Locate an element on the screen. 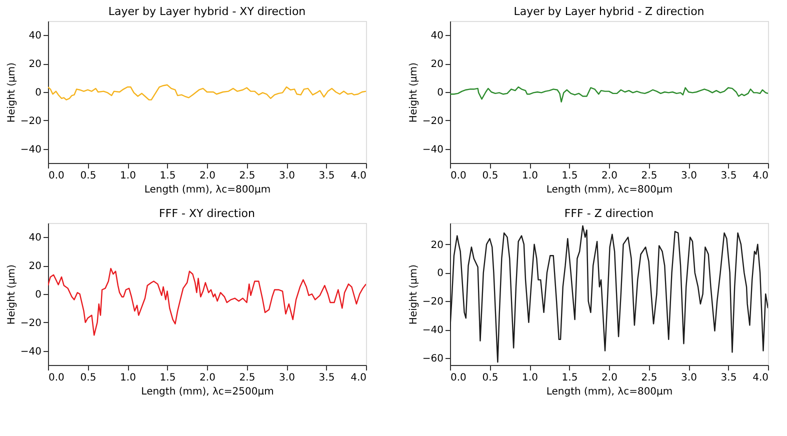 This screenshot has width=787, height=436. y-tick-label: −60 is located at coordinates (433, 358).